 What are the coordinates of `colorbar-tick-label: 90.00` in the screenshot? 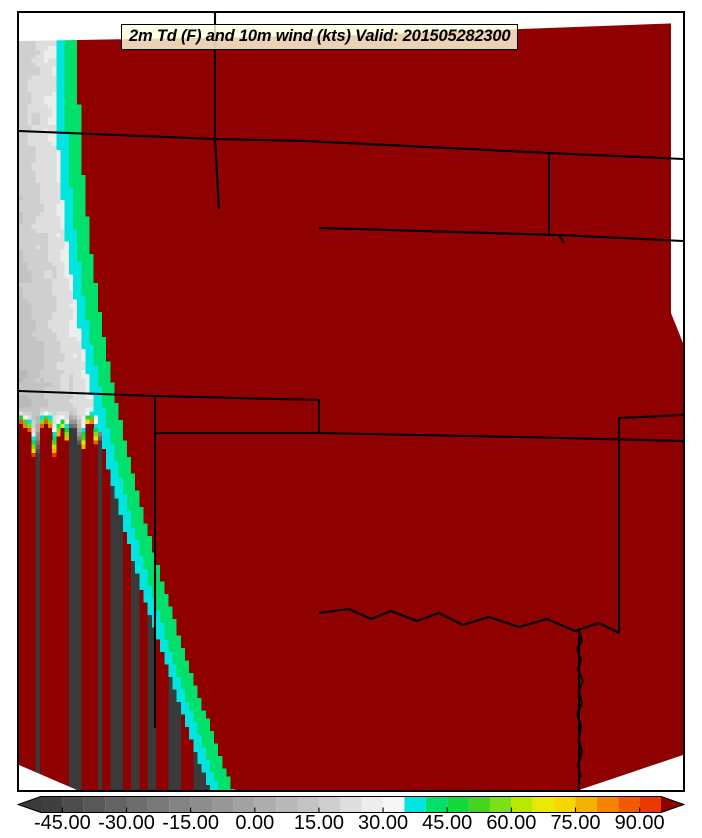 It's located at (639, 823).